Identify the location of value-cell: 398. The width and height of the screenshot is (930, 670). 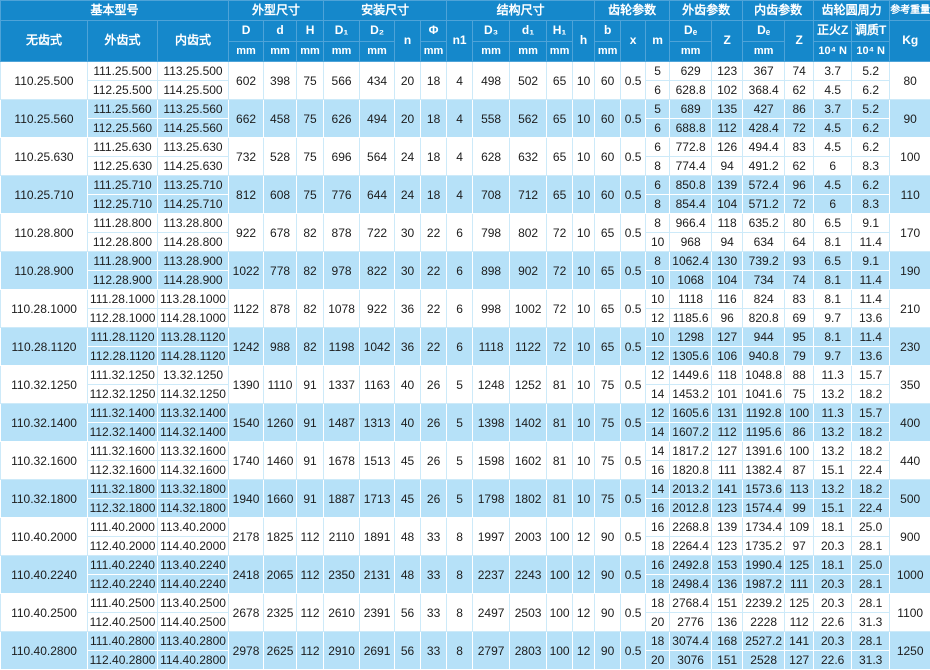
(280, 81).